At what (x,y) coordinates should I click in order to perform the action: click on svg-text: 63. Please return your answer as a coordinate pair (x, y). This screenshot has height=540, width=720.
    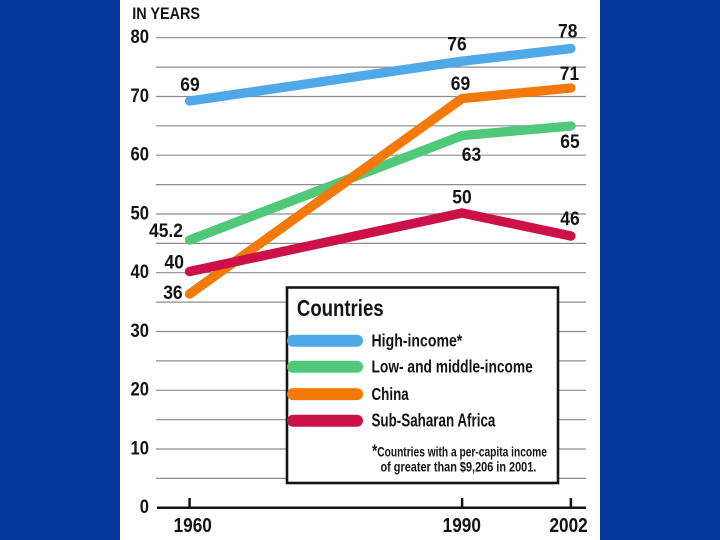
    Looking at the image, I should click on (471, 154).